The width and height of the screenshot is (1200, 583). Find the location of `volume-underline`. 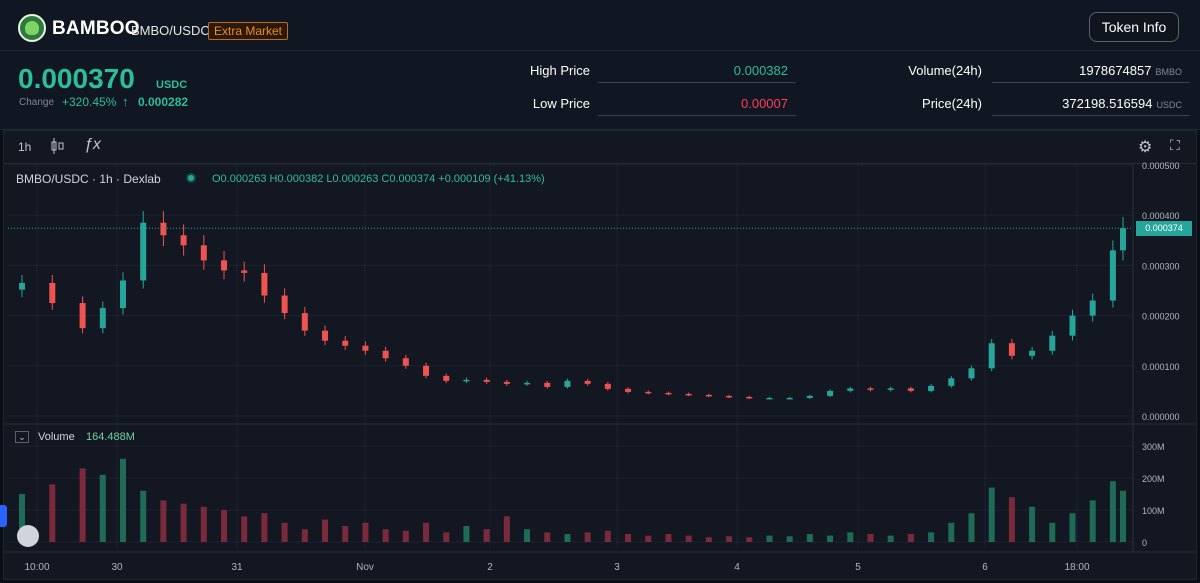

volume-underline is located at coordinates (1091, 82).